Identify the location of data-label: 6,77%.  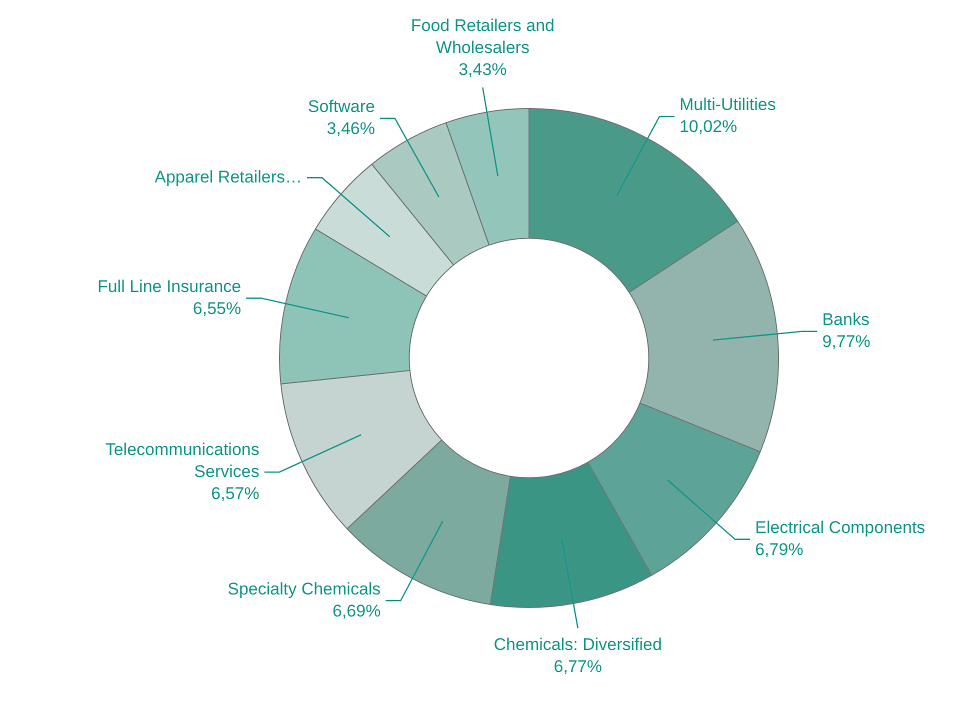
(578, 666).